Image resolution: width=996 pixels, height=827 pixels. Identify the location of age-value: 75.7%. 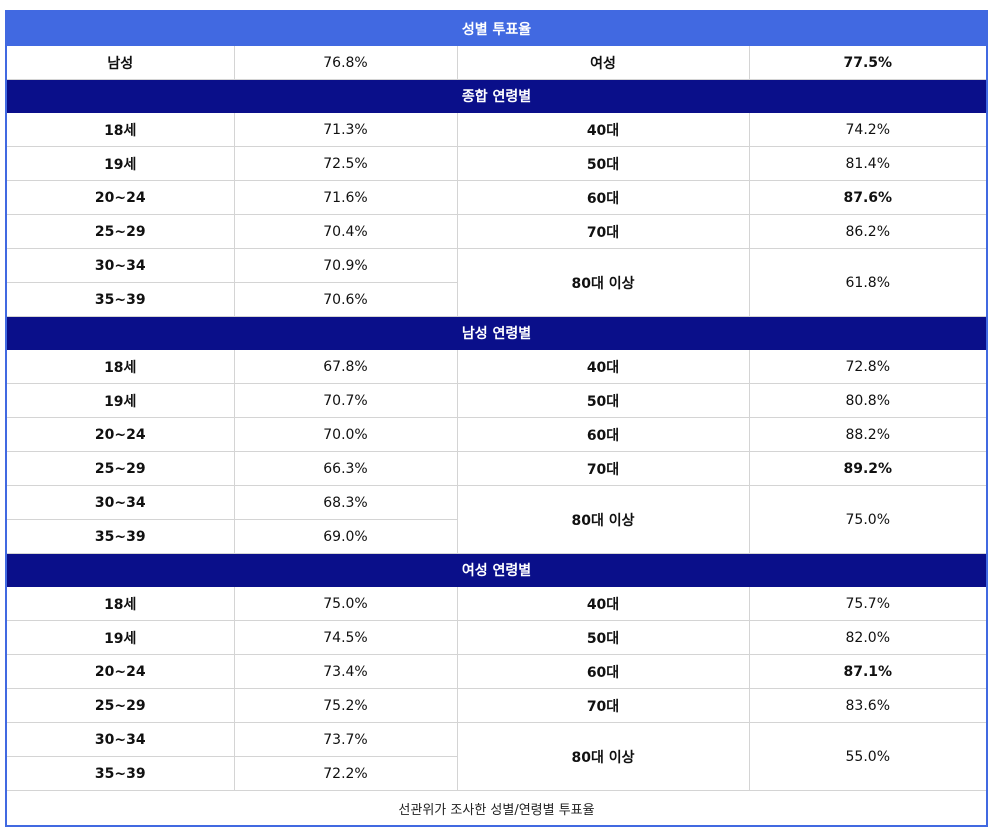
(868, 603).